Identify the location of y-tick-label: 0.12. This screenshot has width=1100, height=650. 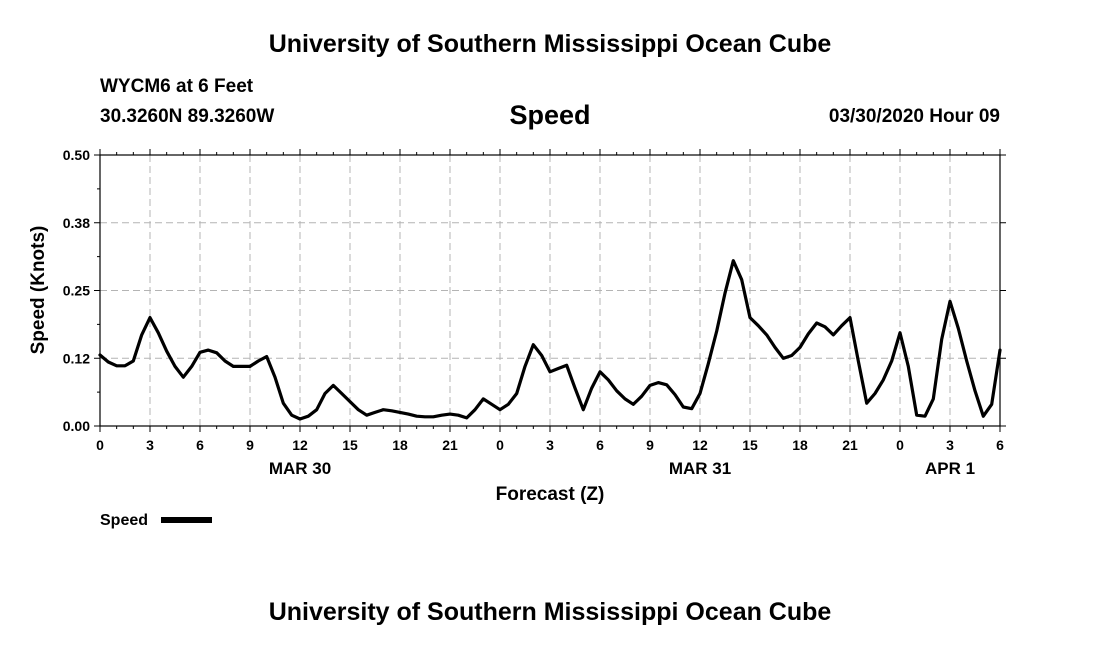
(76, 358).